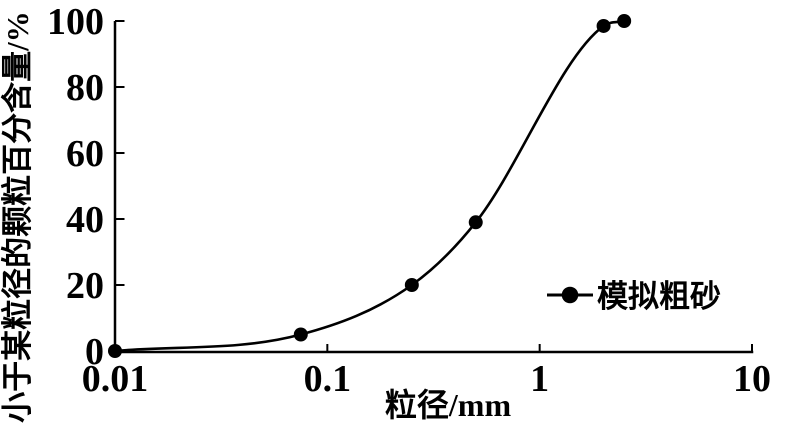 This screenshot has height=426, width=793. I want to click on y-tick-label: 80, so click(85, 88).